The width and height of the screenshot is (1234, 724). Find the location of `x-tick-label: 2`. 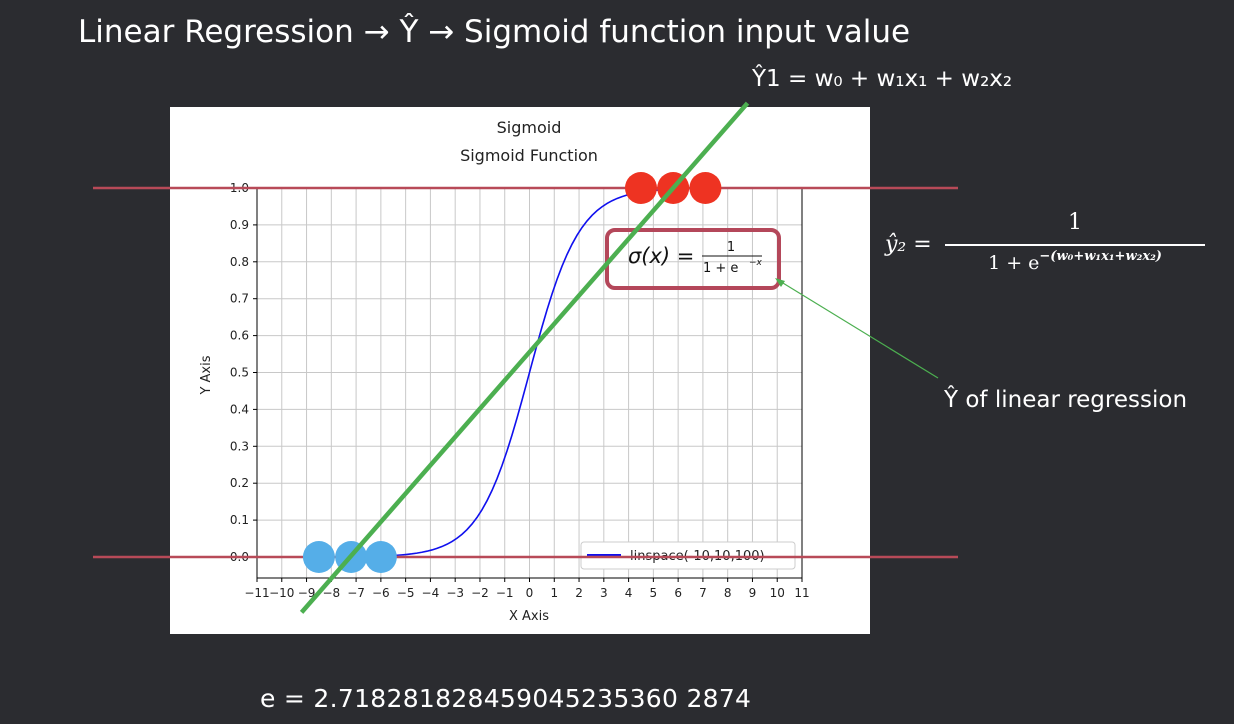

x-tick-label: 2 is located at coordinates (579, 593).